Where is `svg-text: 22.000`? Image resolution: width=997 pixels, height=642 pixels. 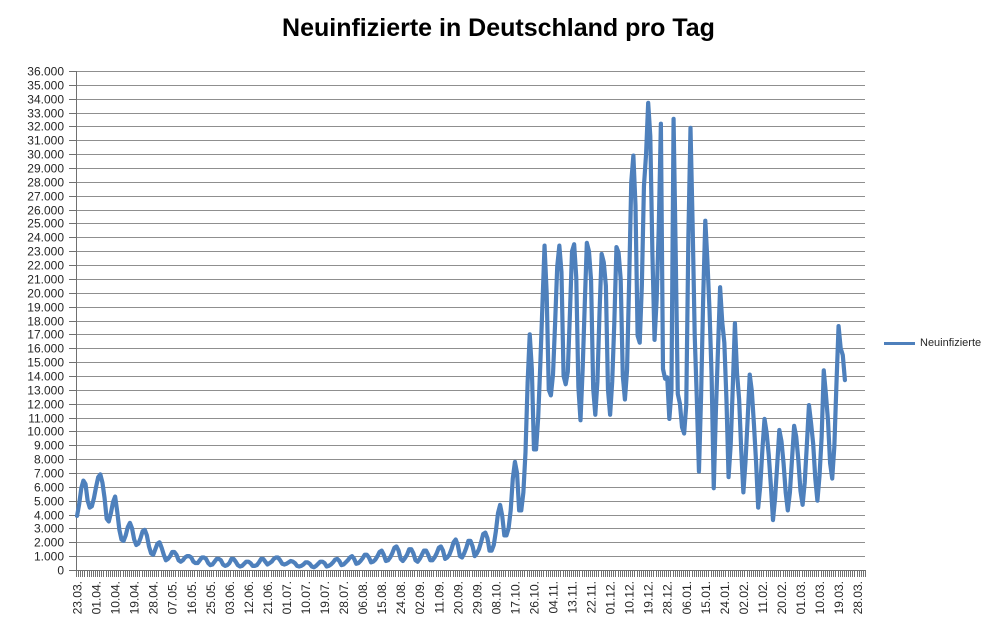 svg-text: 22.000 is located at coordinates (45, 266).